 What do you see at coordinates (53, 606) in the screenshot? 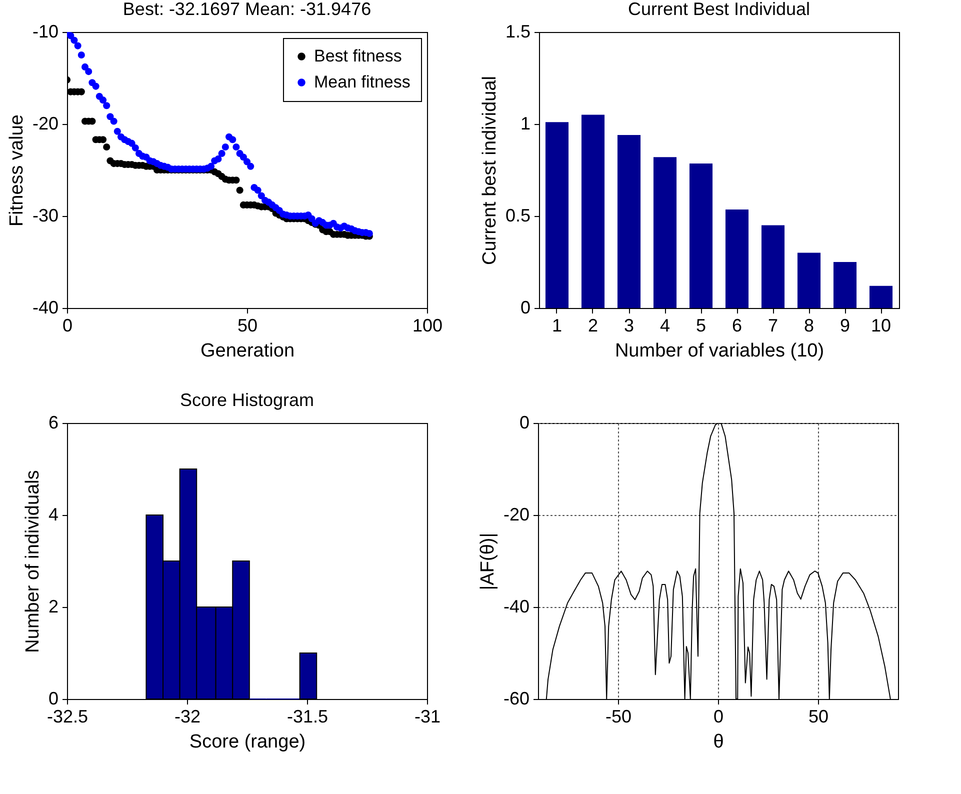
I see `y-tick-label: 2` at bounding box center [53, 606].